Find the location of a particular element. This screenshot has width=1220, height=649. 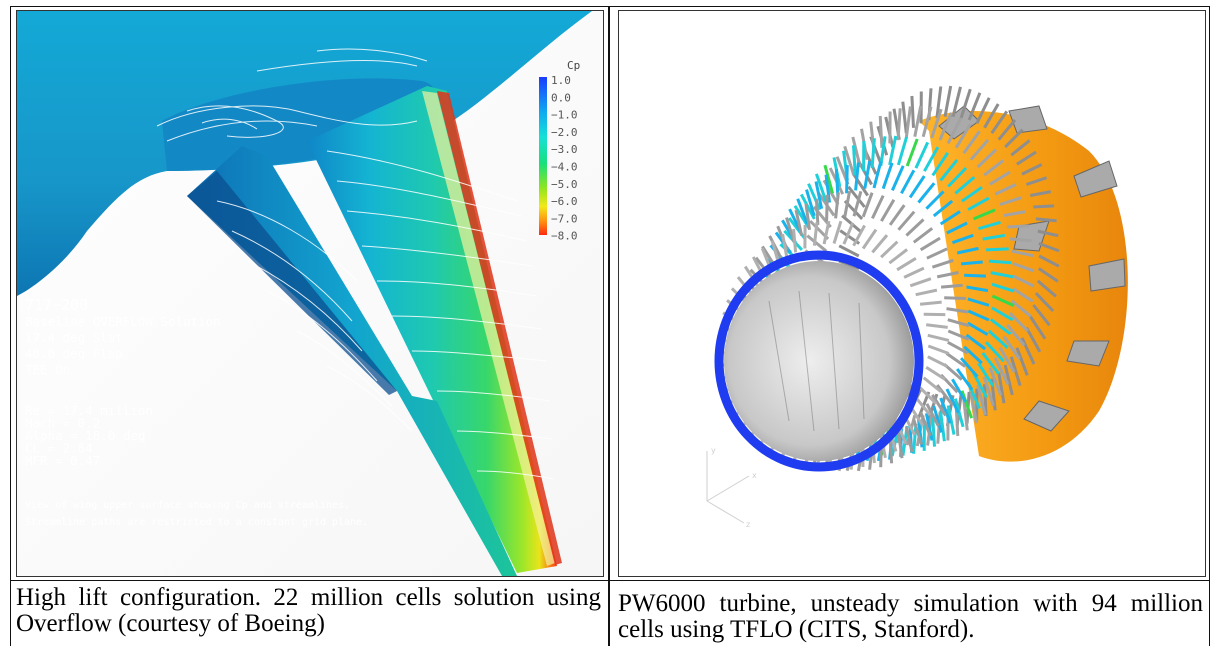

table-center-divider is located at coordinates (609, 326).